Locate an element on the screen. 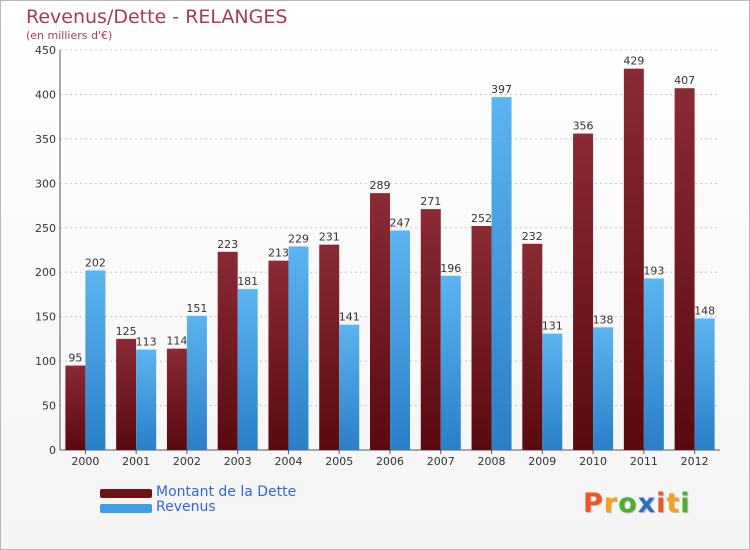 This screenshot has width=750, height=550. x-tick-label: 2008 is located at coordinates (492, 461).